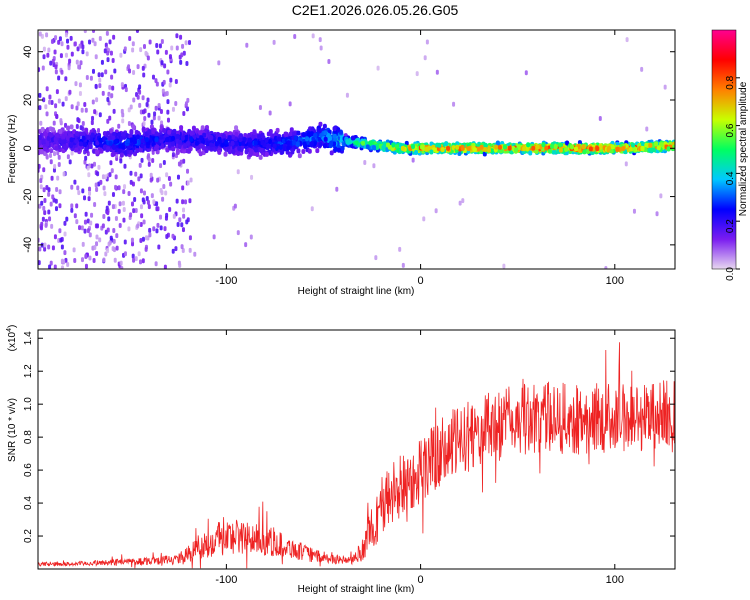 Image resolution: width=750 pixels, height=600 pixels. What do you see at coordinates (226, 281) in the screenshot?
I see `x-tick-label: -100` at bounding box center [226, 281].